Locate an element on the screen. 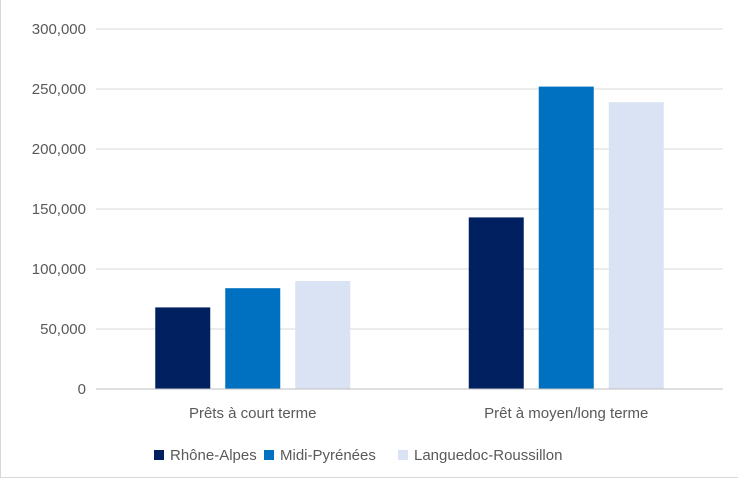 The image size is (739, 484). y-tick-label: 300,000 is located at coordinates (59, 29).